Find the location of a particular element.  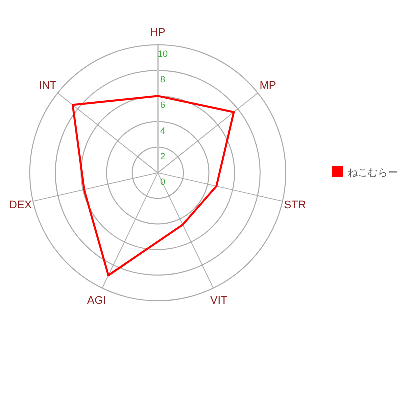

spoke-label: DEX is located at coordinates (21, 205).